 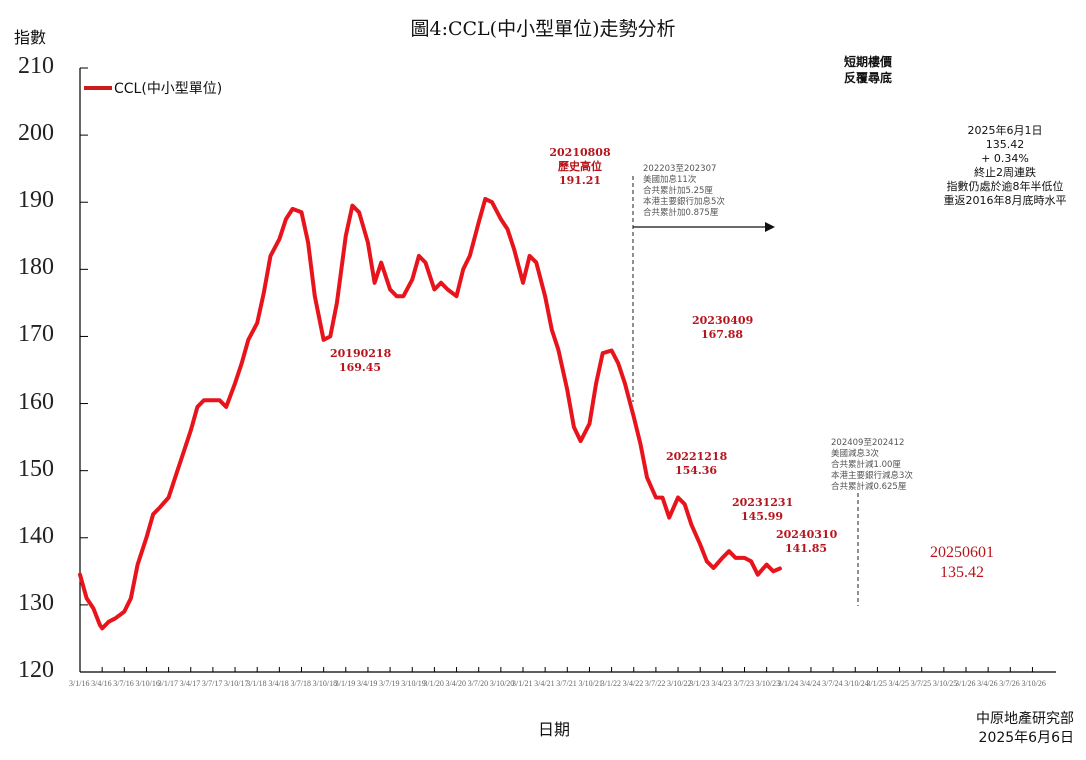 What do you see at coordinates (807, 534) in the screenshot?
I see `annotation-date: 20240310` at bounding box center [807, 534].